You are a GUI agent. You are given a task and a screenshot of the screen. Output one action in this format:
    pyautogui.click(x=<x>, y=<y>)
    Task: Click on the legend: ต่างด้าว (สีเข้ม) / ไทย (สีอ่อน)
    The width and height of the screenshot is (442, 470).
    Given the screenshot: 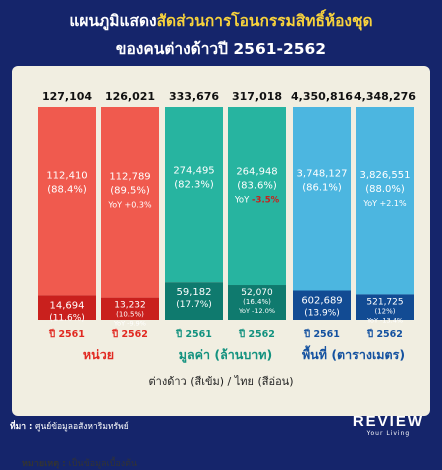 What is the action you would take?
    pyautogui.click(x=221, y=381)
    